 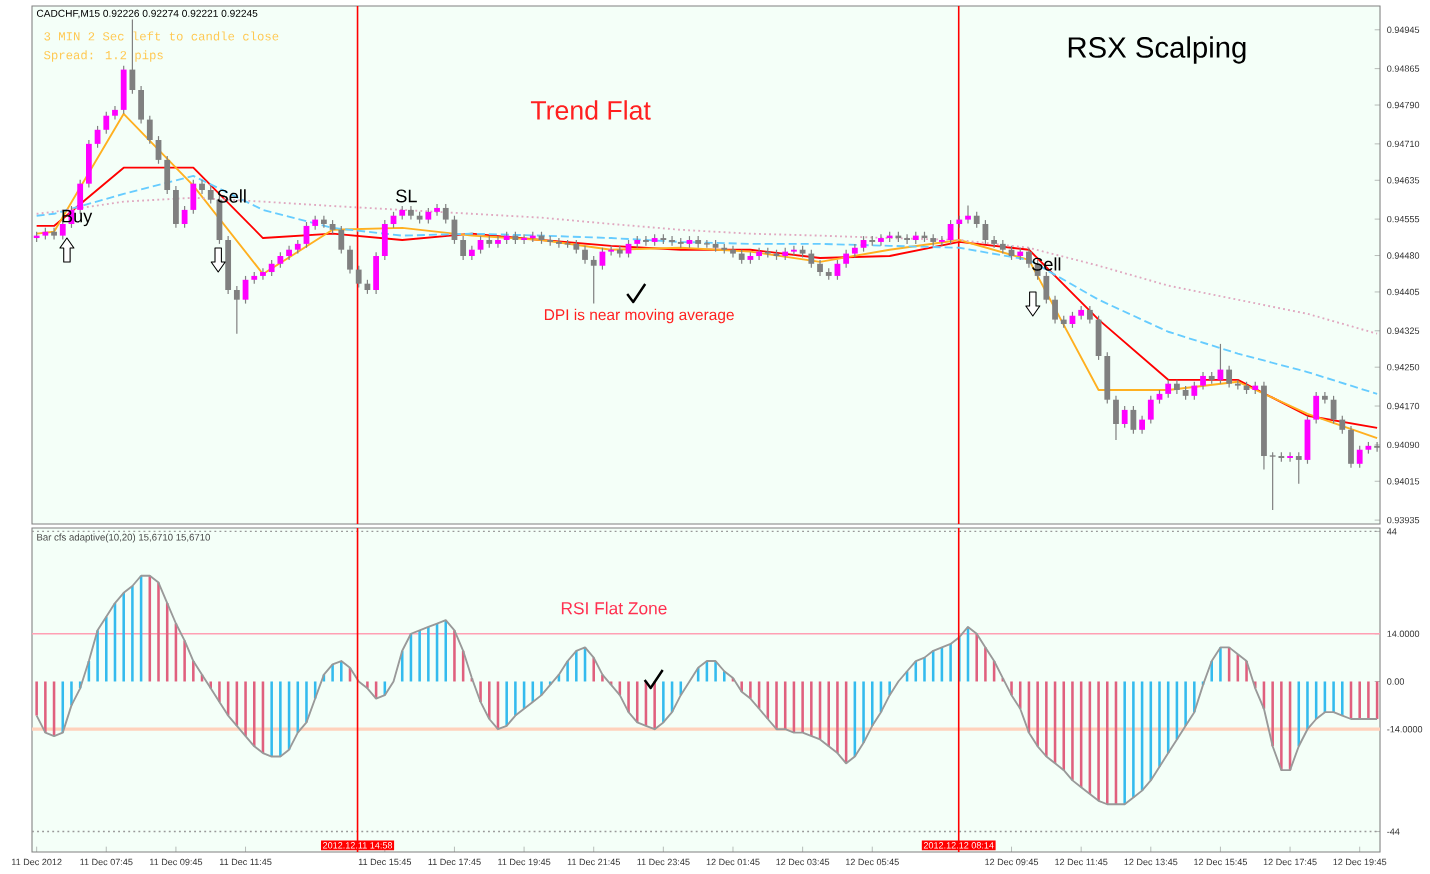 I want to click on annotation: RSI Flat Zone, so click(x=614, y=608).